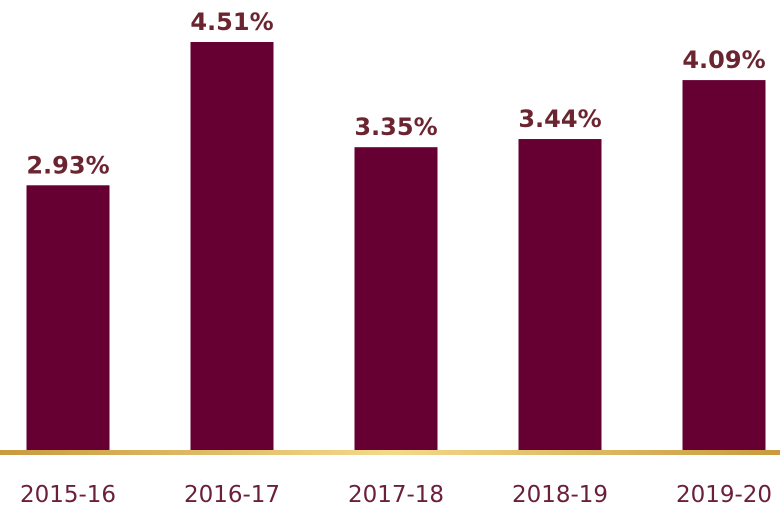  Describe the element at coordinates (724, 495) in the screenshot. I see `category-label: 2019-20` at that location.